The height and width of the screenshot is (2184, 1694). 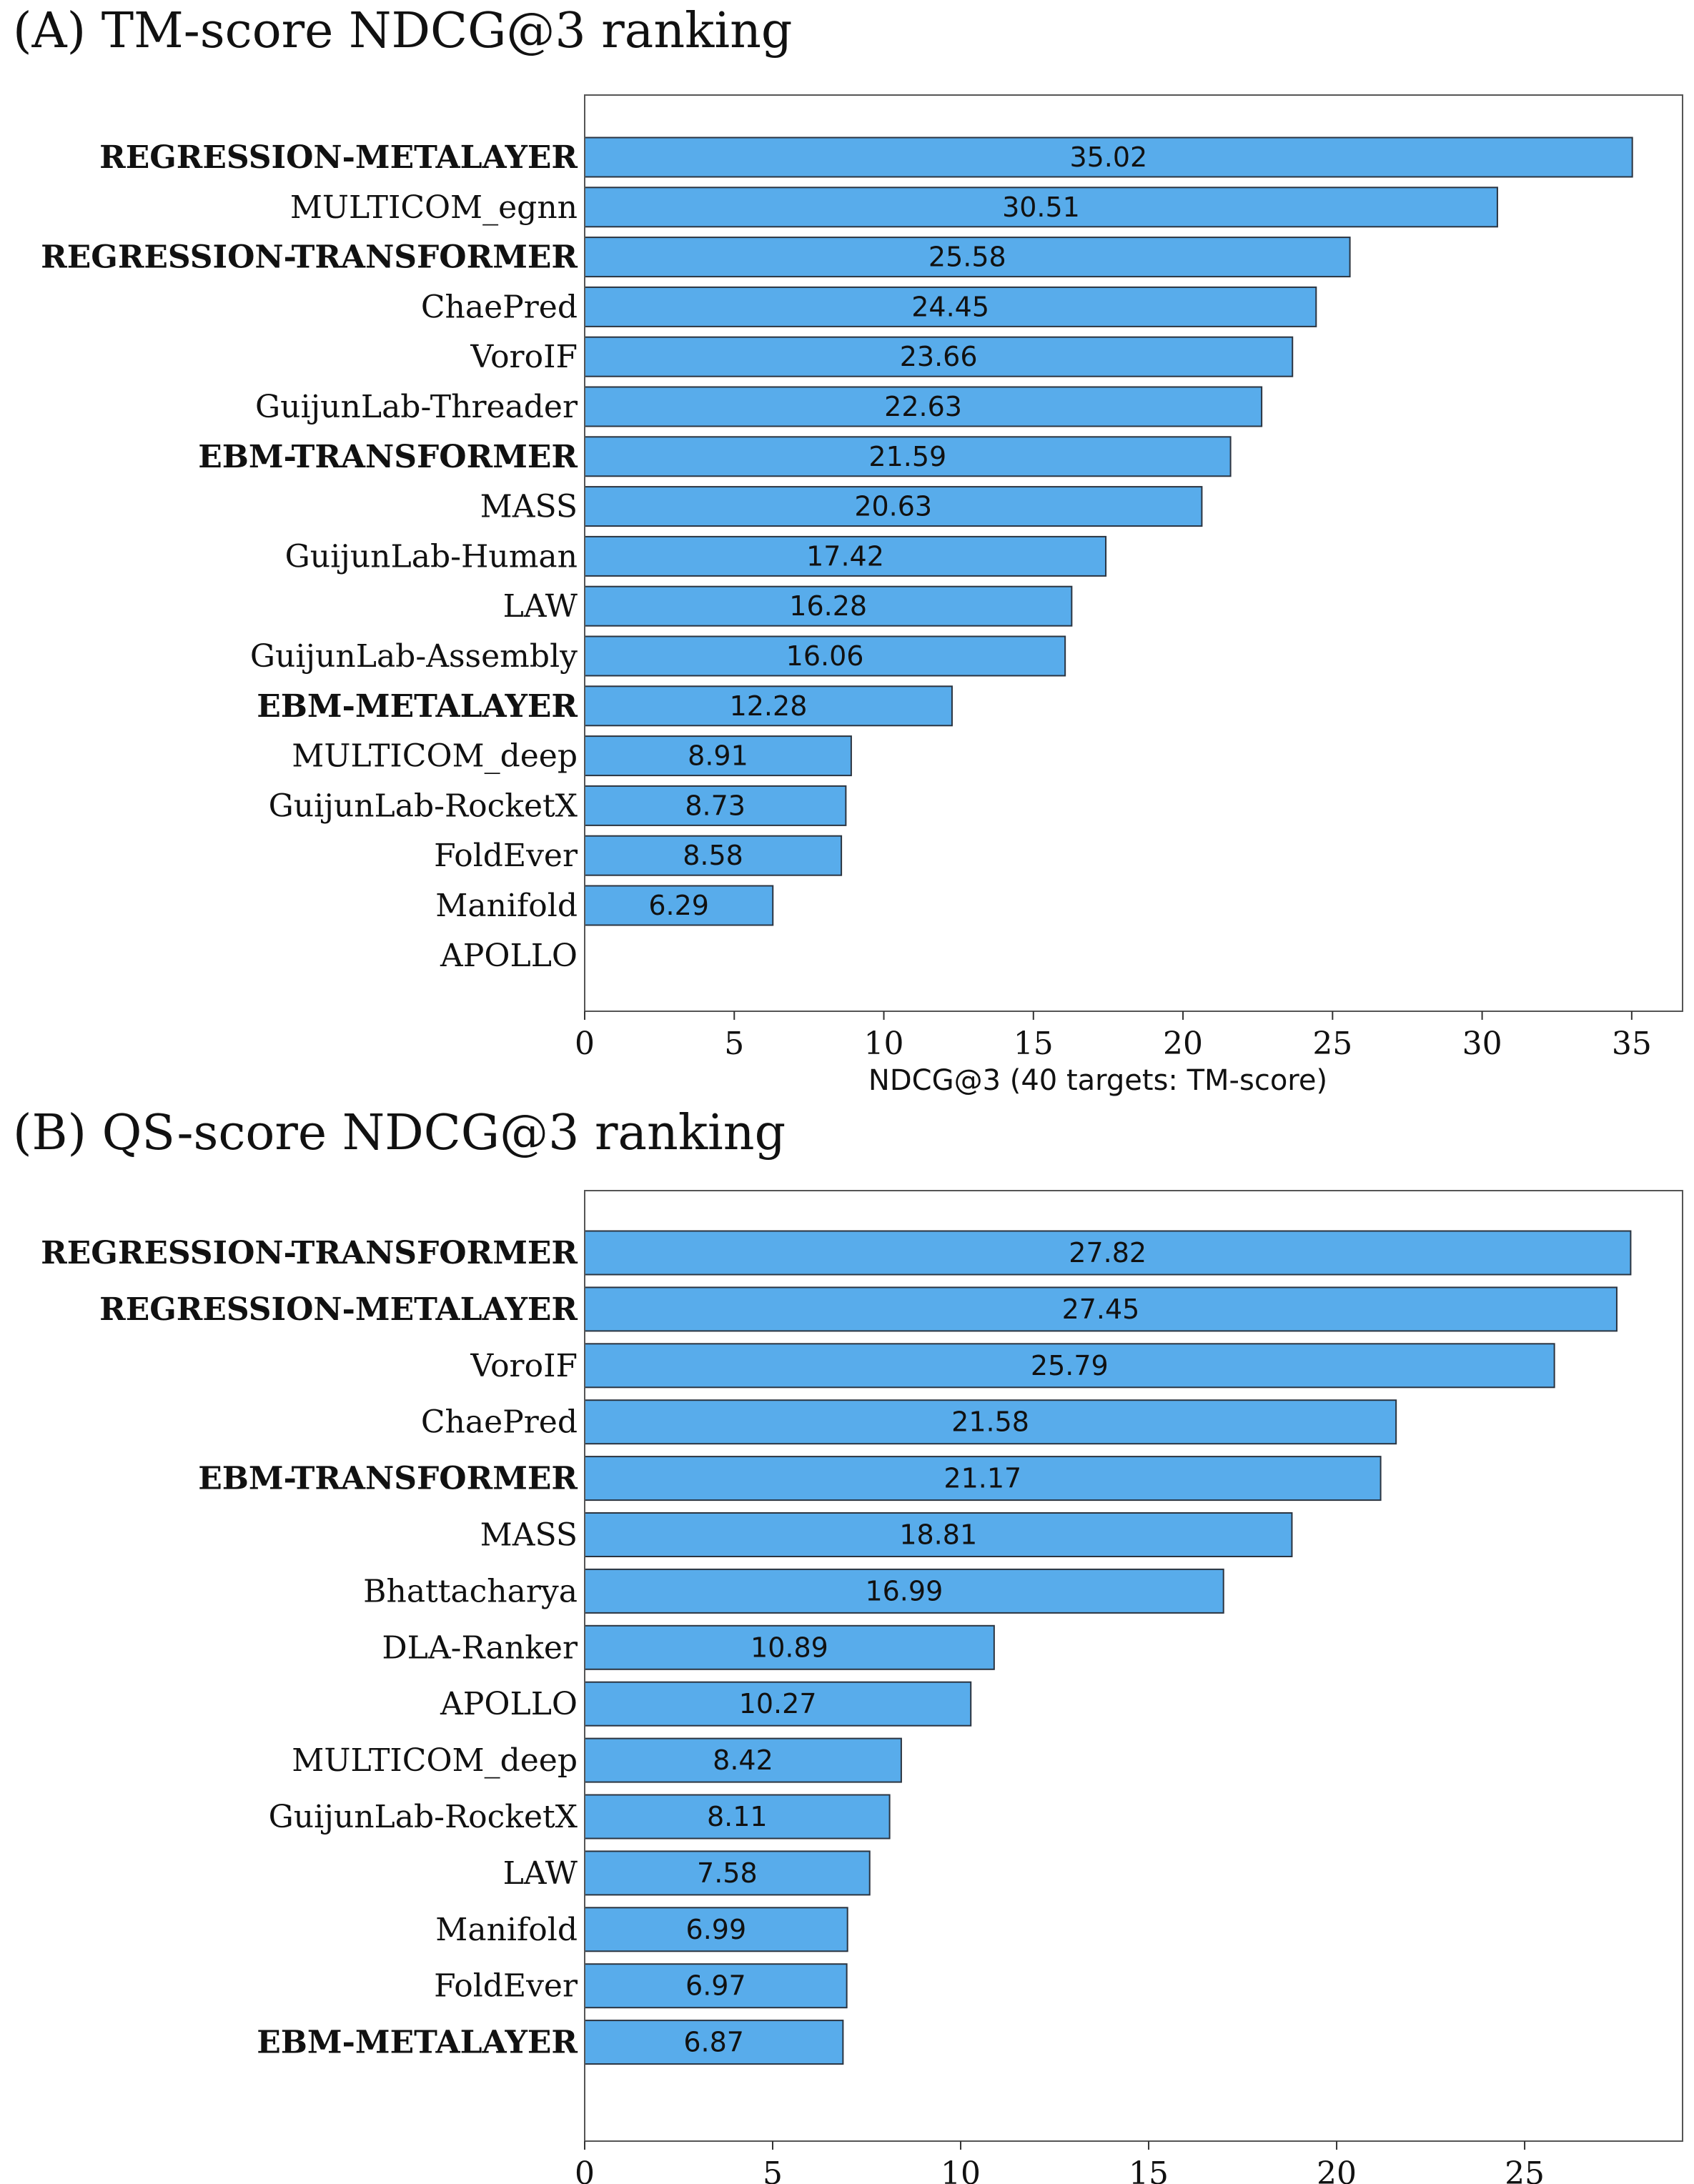 What do you see at coordinates (524, 1366) in the screenshot?
I see `category-label: VoroIF` at bounding box center [524, 1366].